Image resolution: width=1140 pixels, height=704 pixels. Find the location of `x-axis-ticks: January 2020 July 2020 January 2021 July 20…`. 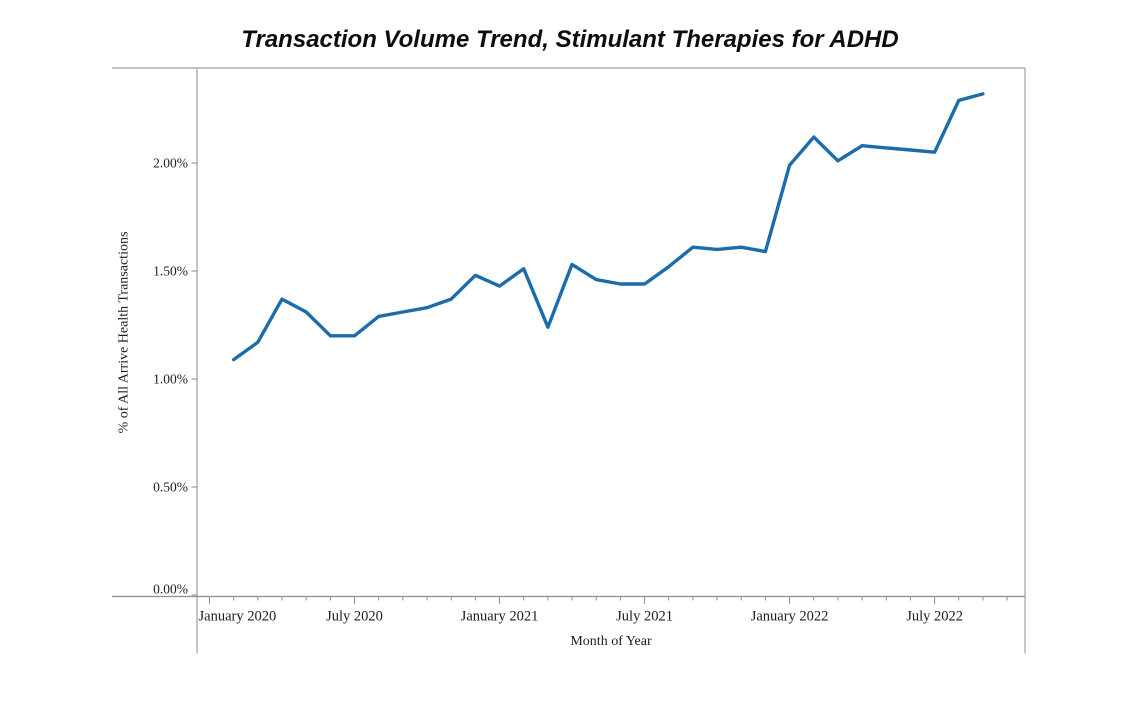

x-axis-ticks: January 2020 July 2020 January 2021 July 20… is located at coordinates (603, 611).